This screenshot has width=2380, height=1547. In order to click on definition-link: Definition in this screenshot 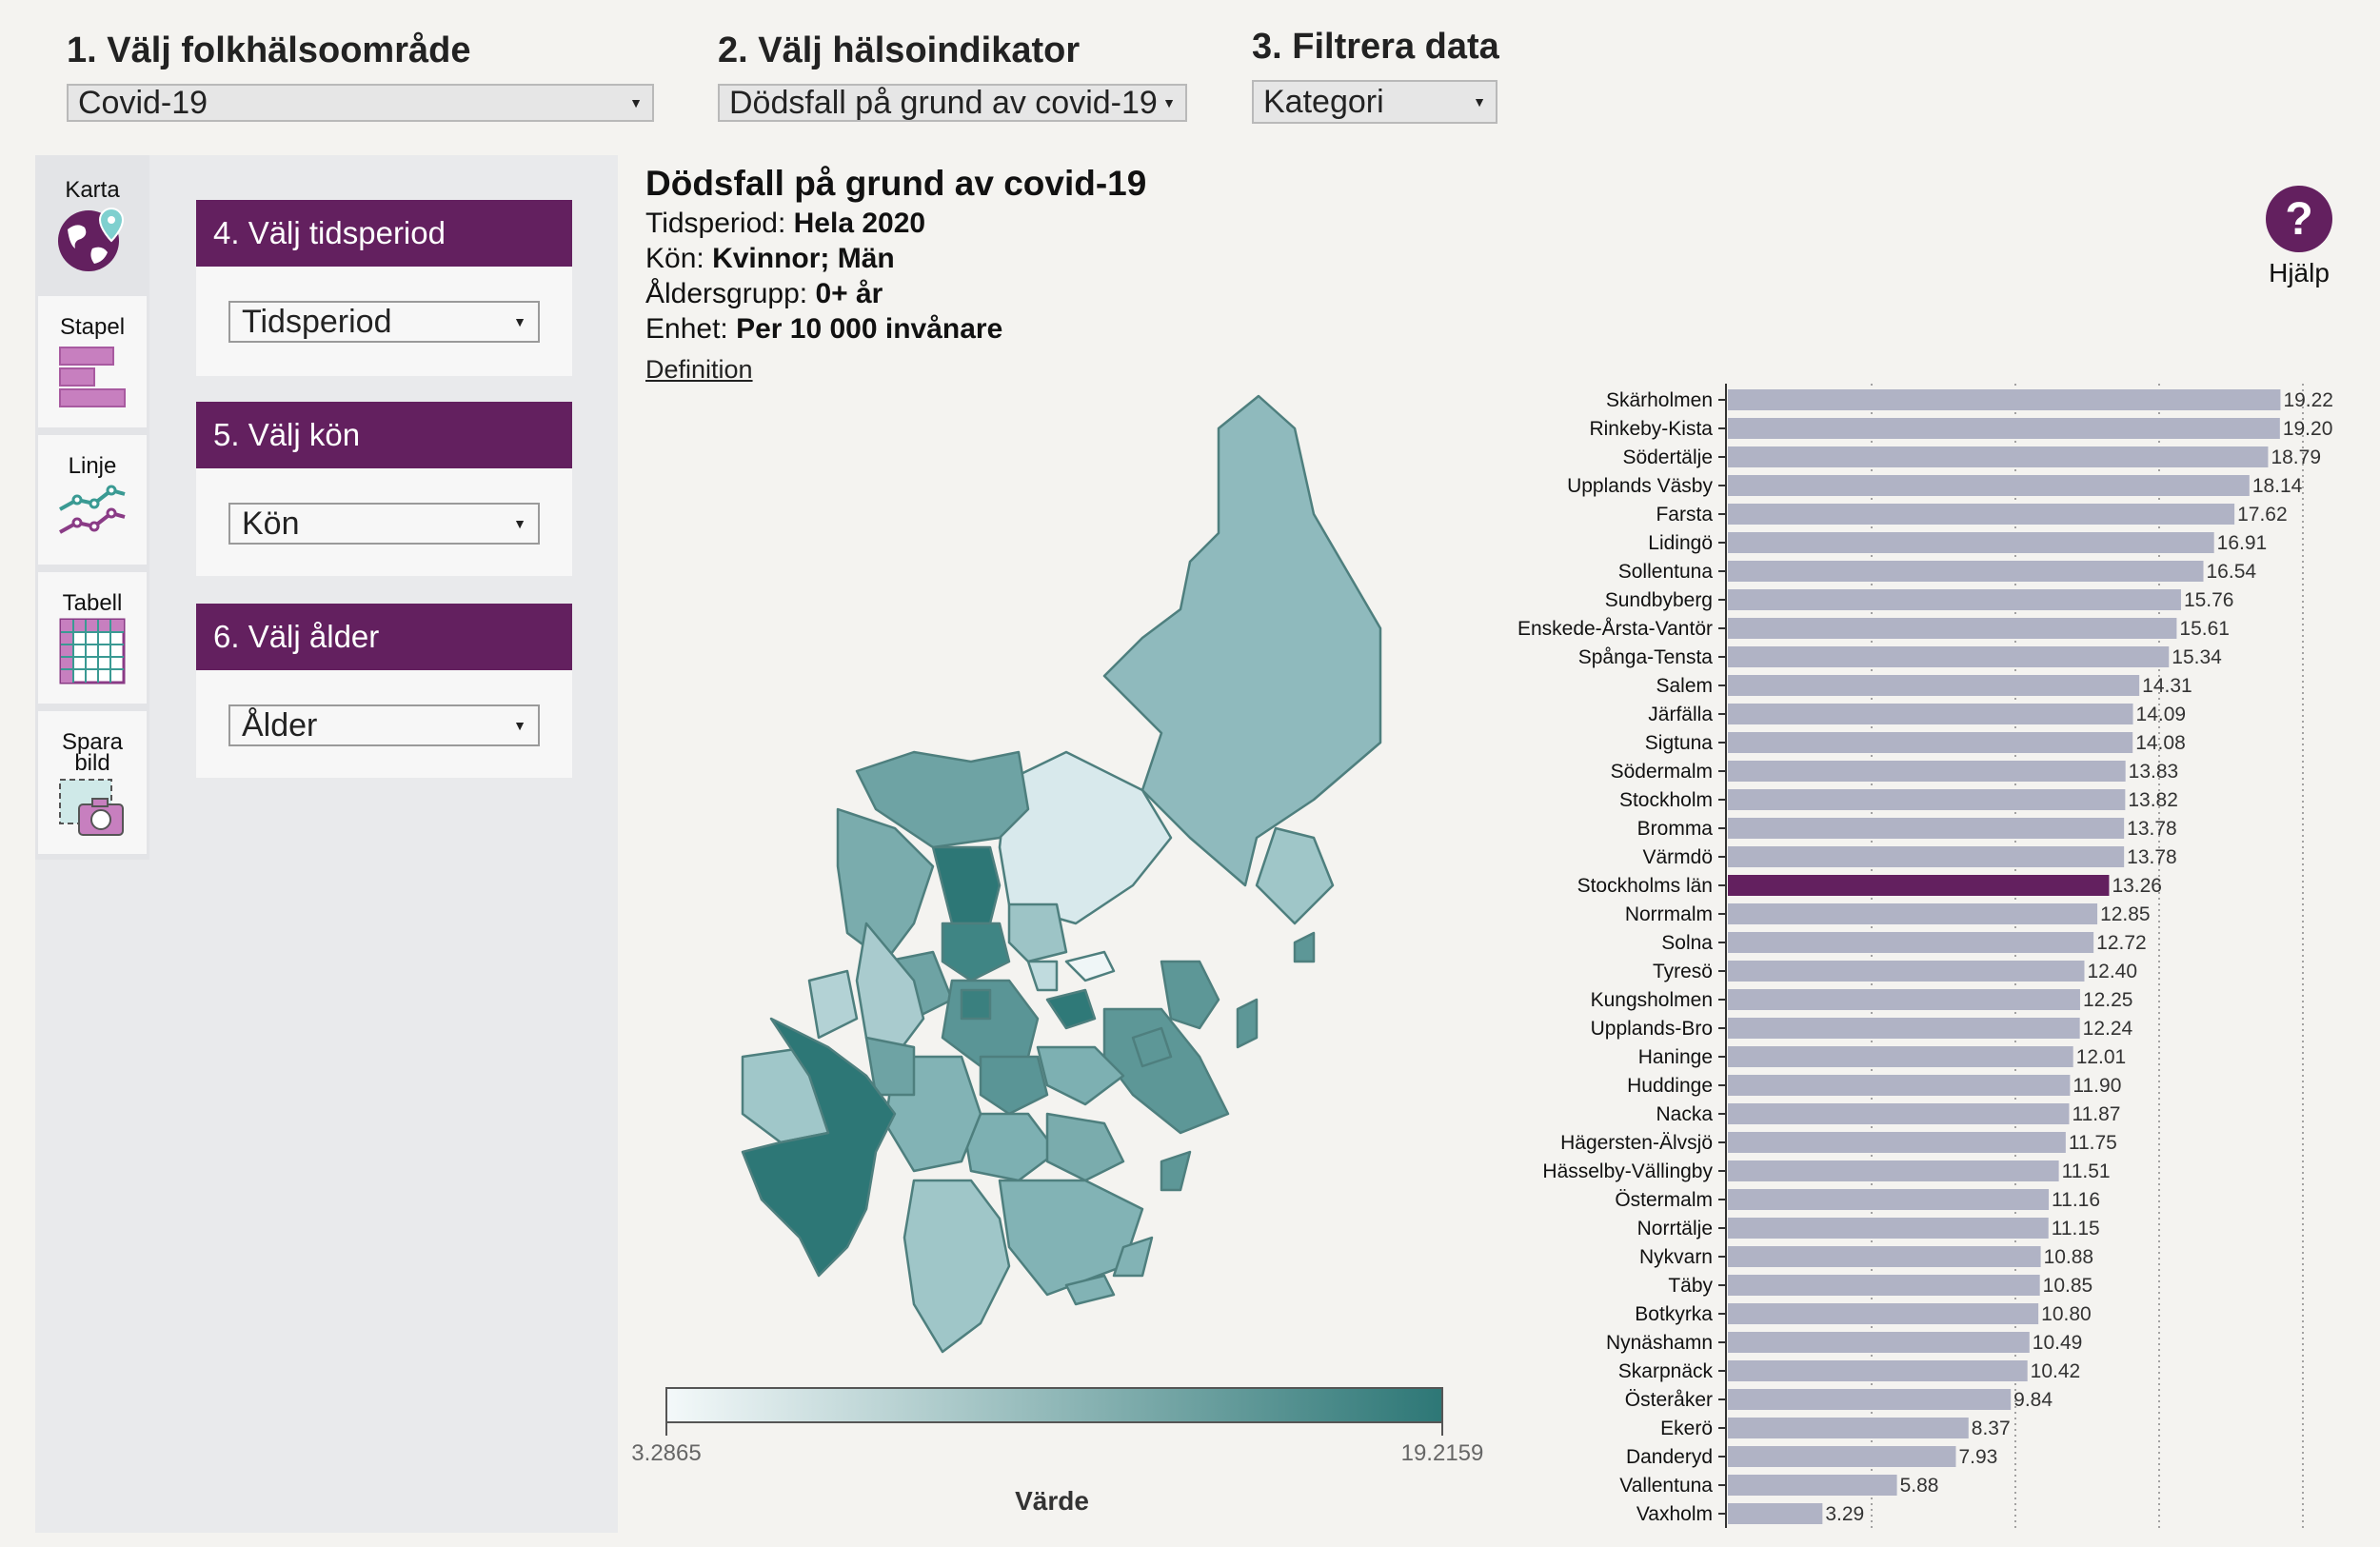, I will do `click(699, 369)`.